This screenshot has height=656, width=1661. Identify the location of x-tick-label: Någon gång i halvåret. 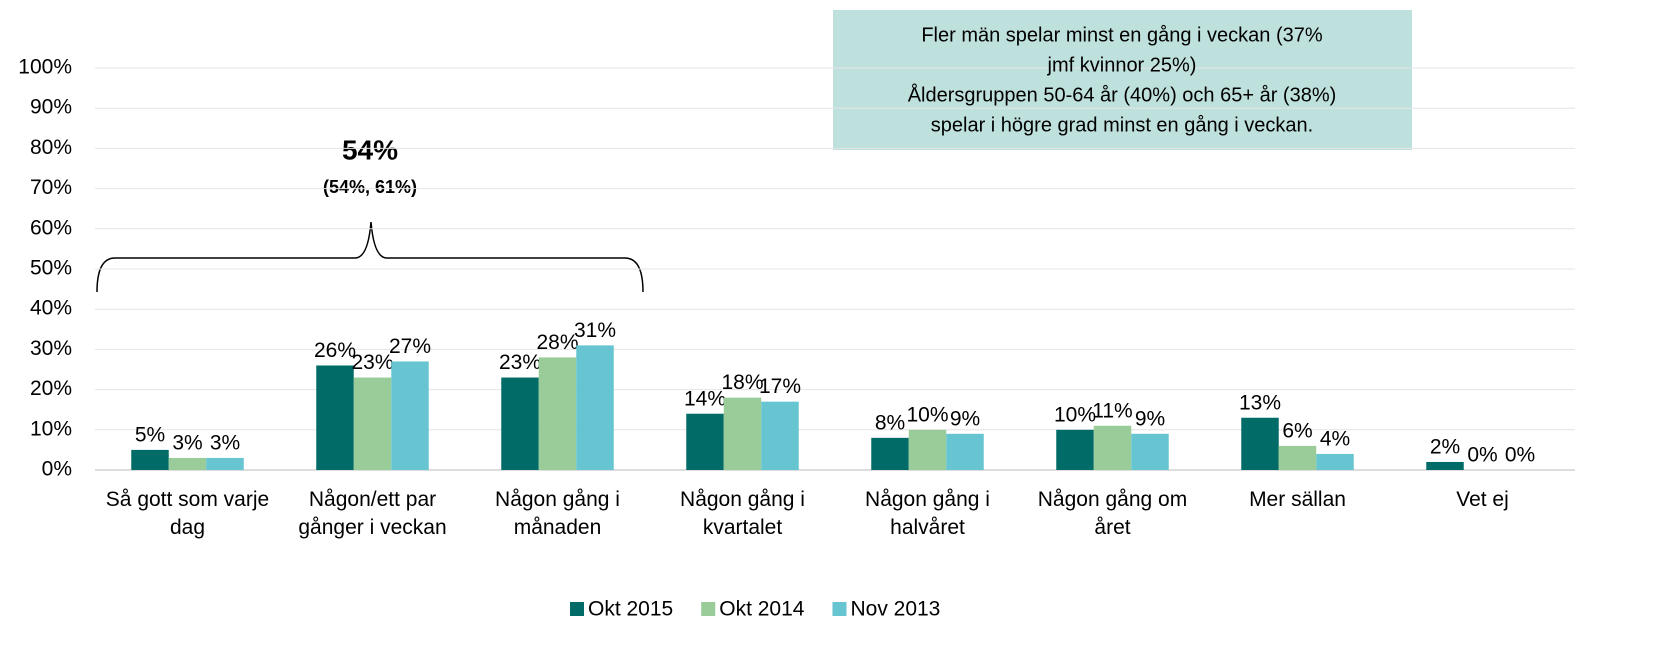
(927, 513).